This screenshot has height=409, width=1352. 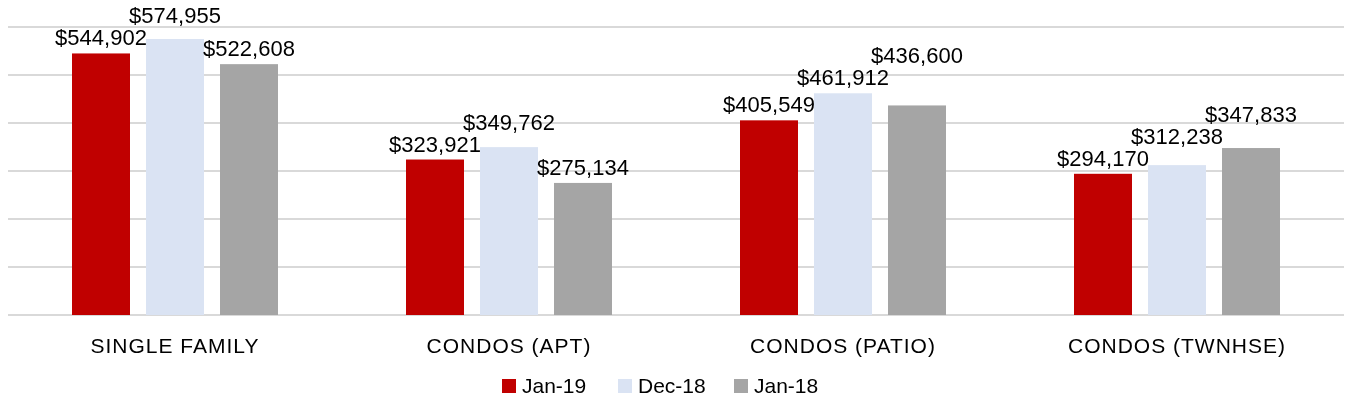 What do you see at coordinates (769, 105) in the screenshot?
I see `data-label: $405,549` at bounding box center [769, 105].